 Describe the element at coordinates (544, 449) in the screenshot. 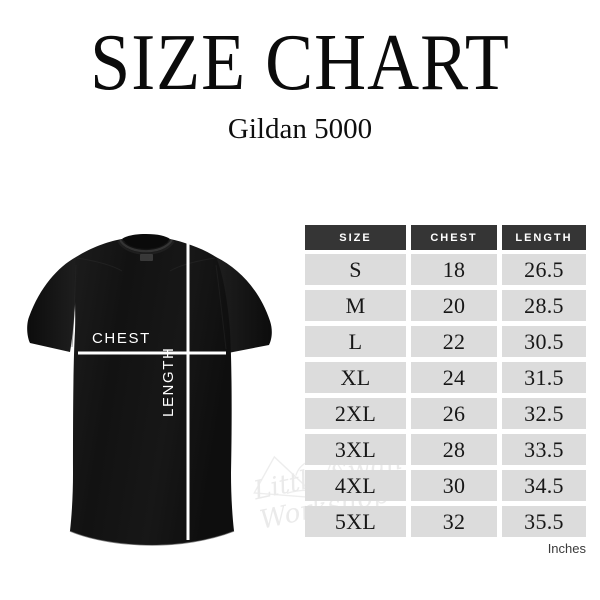

I see `cell-length: 33.5` at that location.